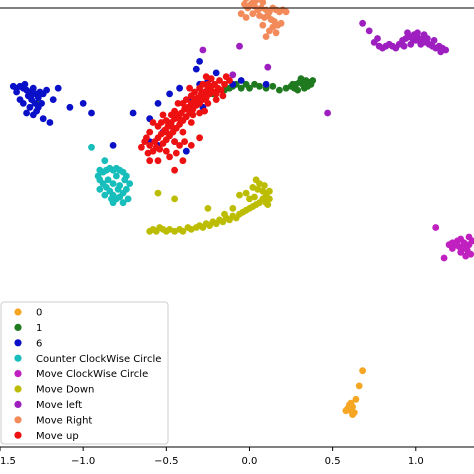  What do you see at coordinates (263, 20) in the screenshot?
I see `series-move-right` at bounding box center [263, 20].